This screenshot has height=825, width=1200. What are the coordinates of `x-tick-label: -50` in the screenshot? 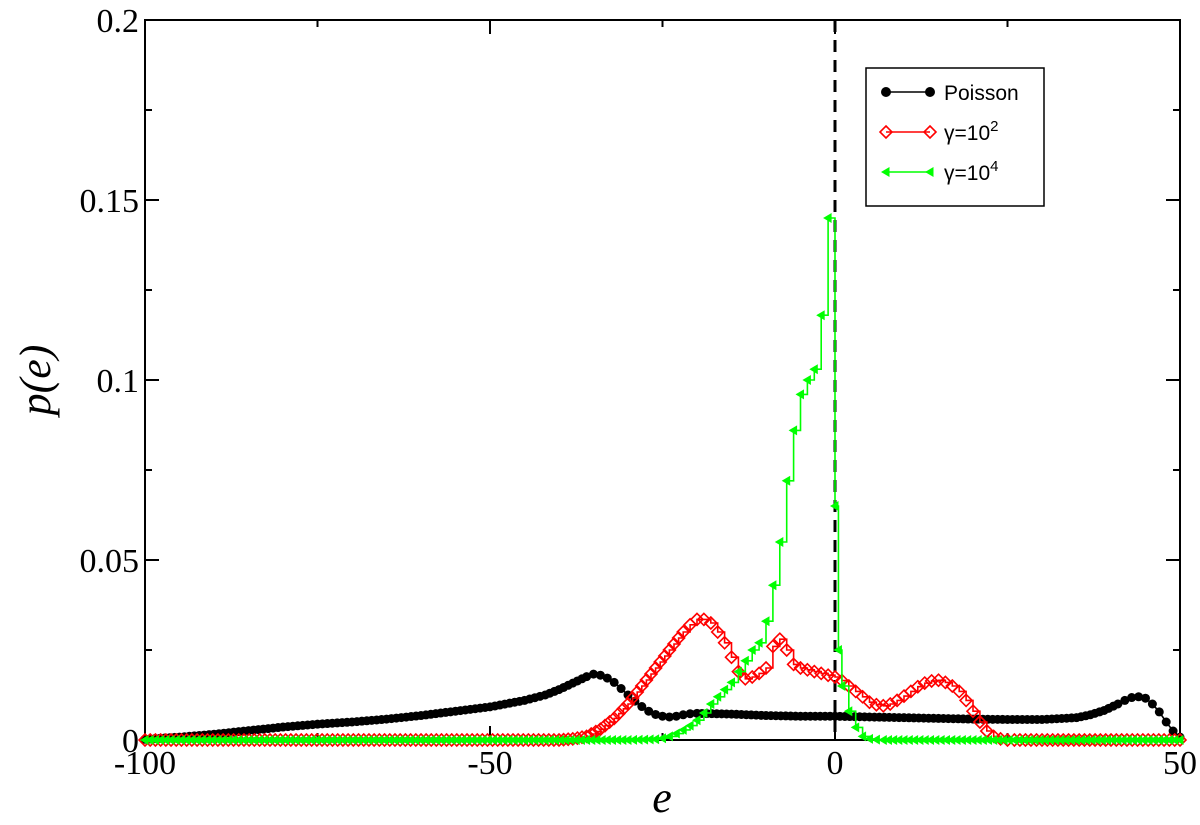 It's located at (489, 763).